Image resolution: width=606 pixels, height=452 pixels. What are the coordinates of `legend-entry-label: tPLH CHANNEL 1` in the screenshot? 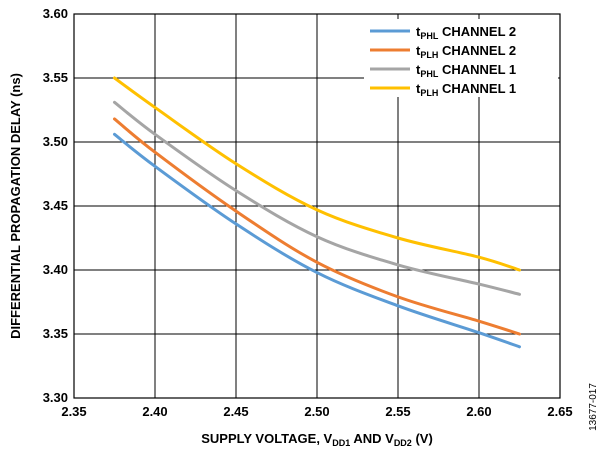 It's located at (466, 89).